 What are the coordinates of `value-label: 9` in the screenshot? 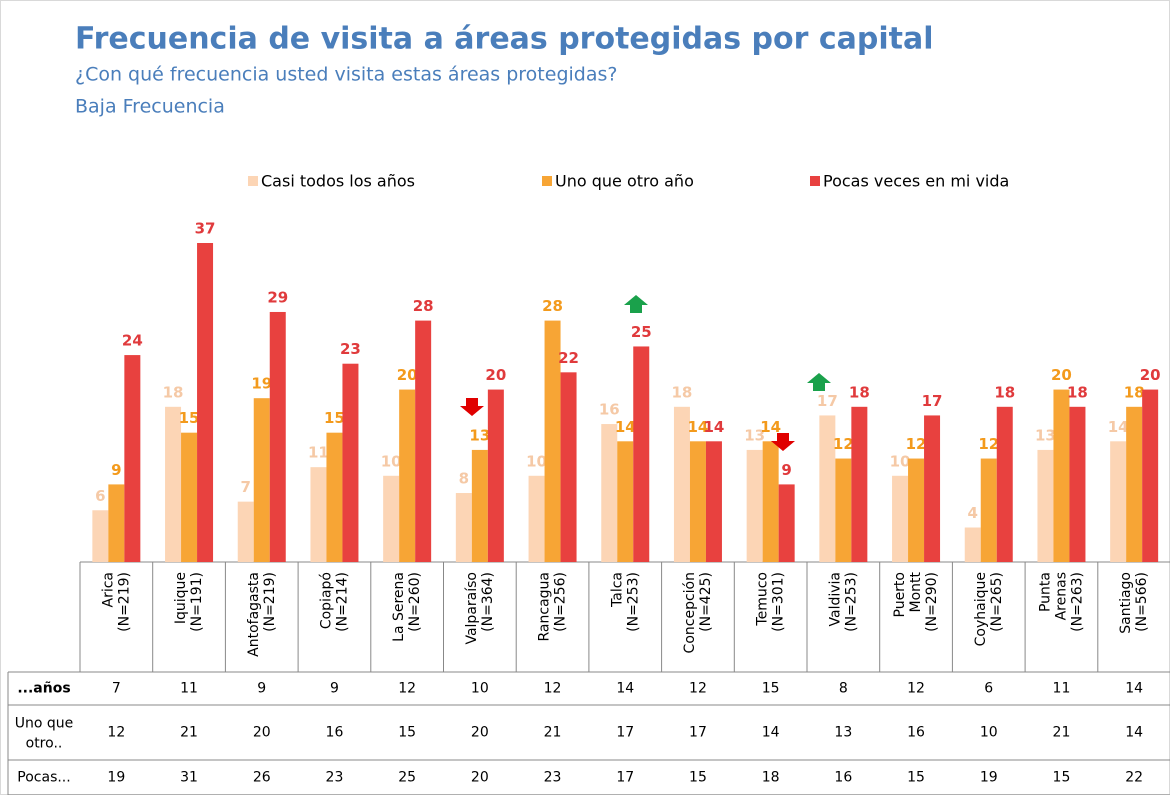 It's located at (116, 470).